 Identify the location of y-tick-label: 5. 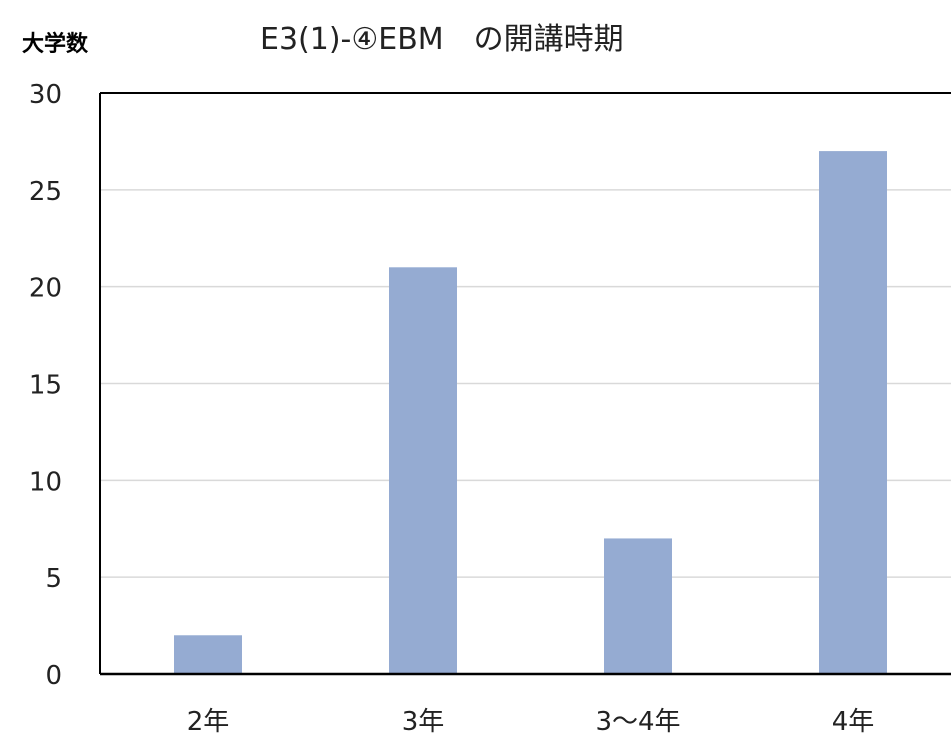
(53, 579).